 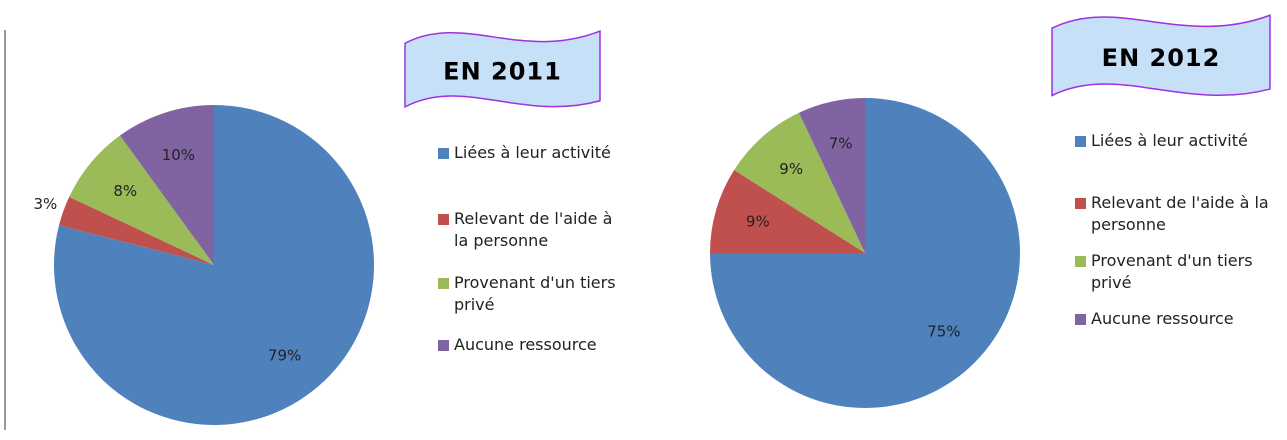 What do you see at coordinates (943, 331) in the screenshot?
I see `data-label: 75%` at bounding box center [943, 331].